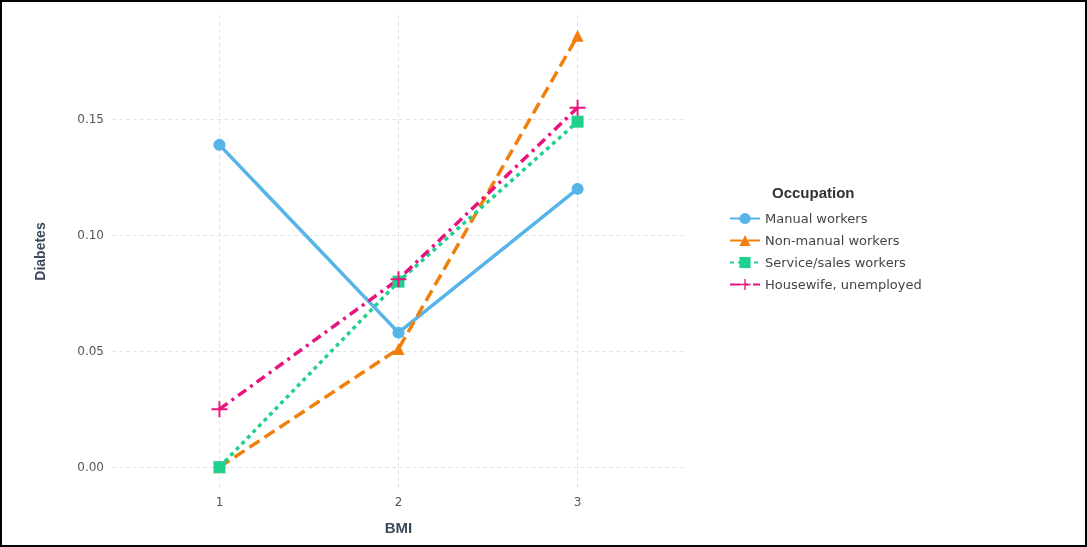 The height and width of the screenshot is (547, 1087). What do you see at coordinates (813, 192) in the screenshot?
I see `legend-title: Occupation` at bounding box center [813, 192].